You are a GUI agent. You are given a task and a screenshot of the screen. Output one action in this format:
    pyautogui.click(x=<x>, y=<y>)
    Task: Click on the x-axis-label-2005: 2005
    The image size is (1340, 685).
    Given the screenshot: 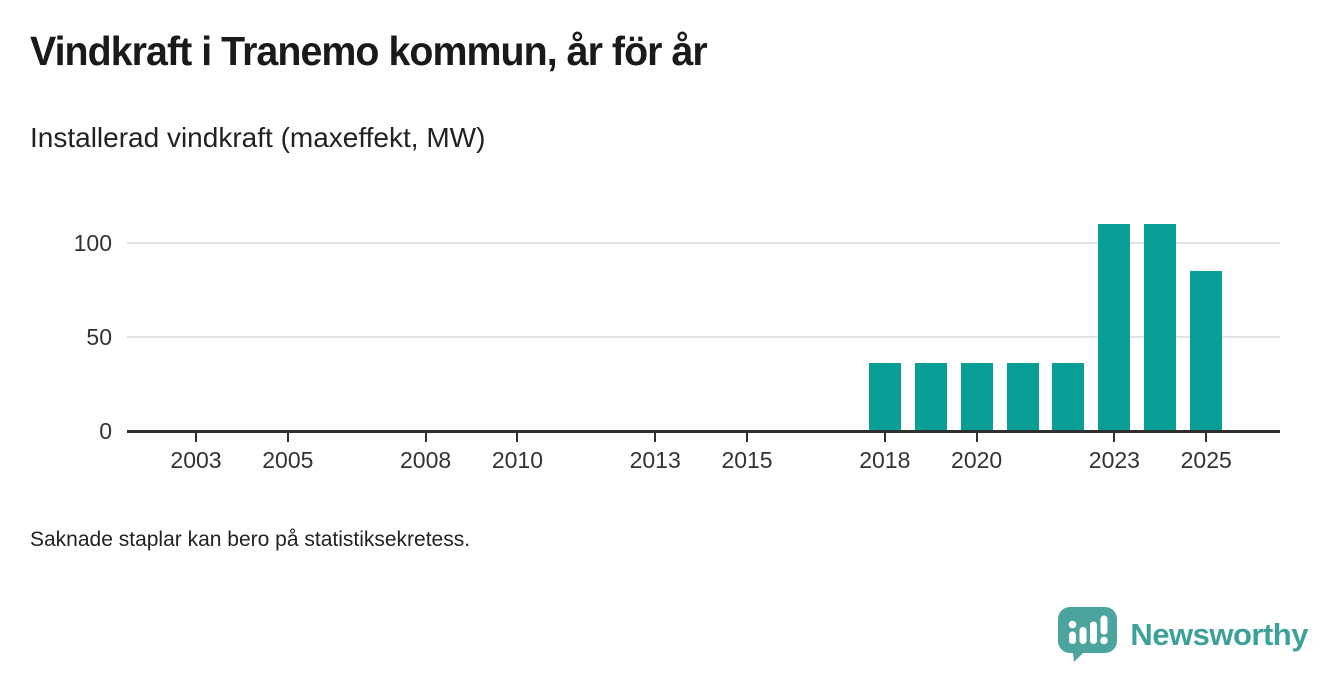 What is the action you would take?
    pyautogui.click(x=288, y=460)
    